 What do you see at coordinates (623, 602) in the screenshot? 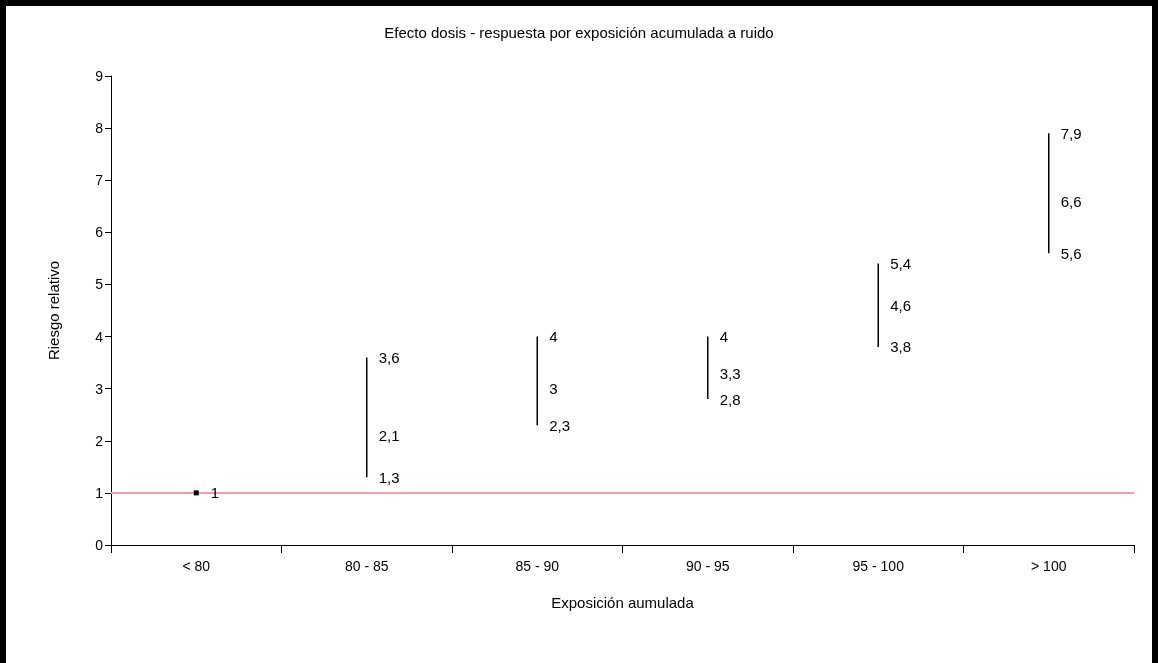
I see `x-axis-title: Exposición aumulada` at bounding box center [623, 602].